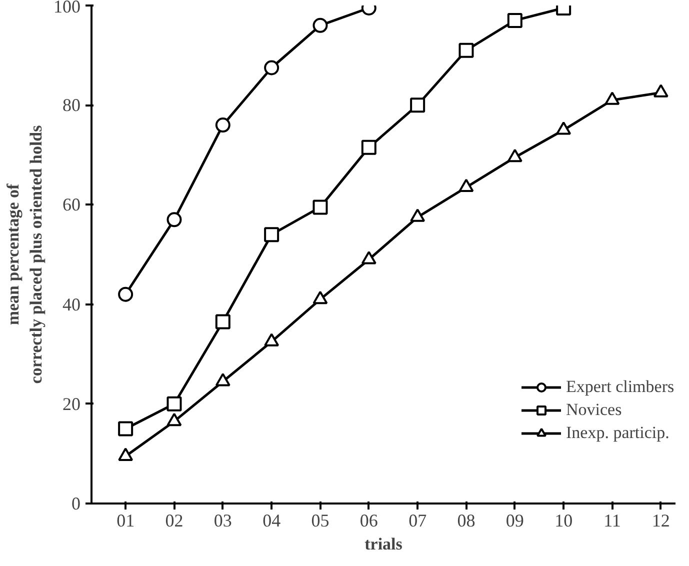 The width and height of the screenshot is (689, 566). What do you see at coordinates (369, 520) in the screenshot?
I see `x-tick-label: 06` at bounding box center [369, 520].